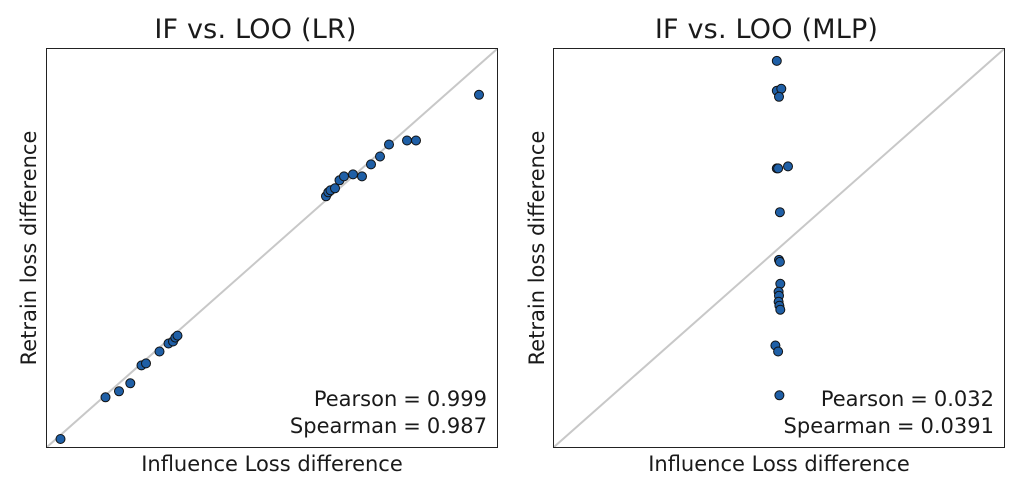 This screenshot has height=498, width=1022. What do you see at coordinates (255, 29) in the screenshot?
I see `chart-title: IF vs. LOO (LR)` at bounding box center [255, 29].